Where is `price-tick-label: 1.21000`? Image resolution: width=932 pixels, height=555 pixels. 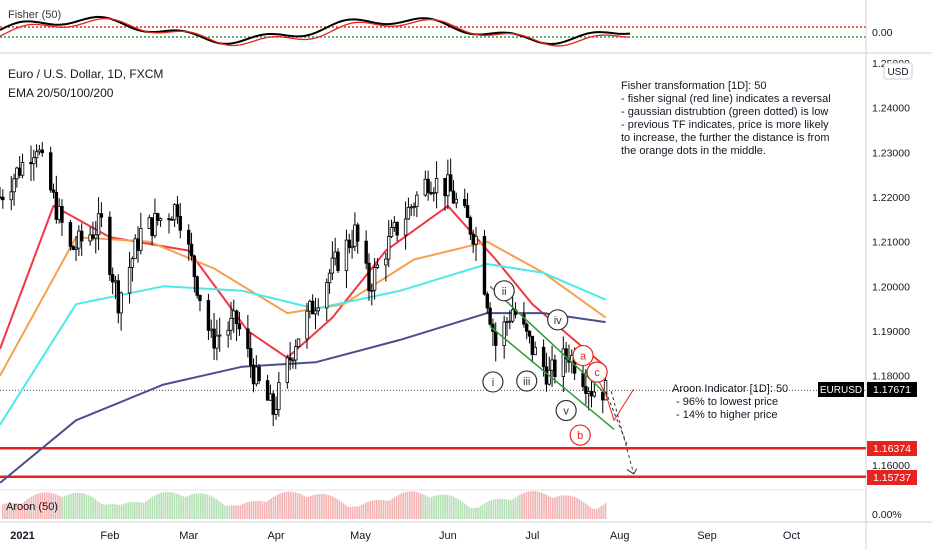 price-tick-label: 1.21000 is located at coordinates (891, 243).